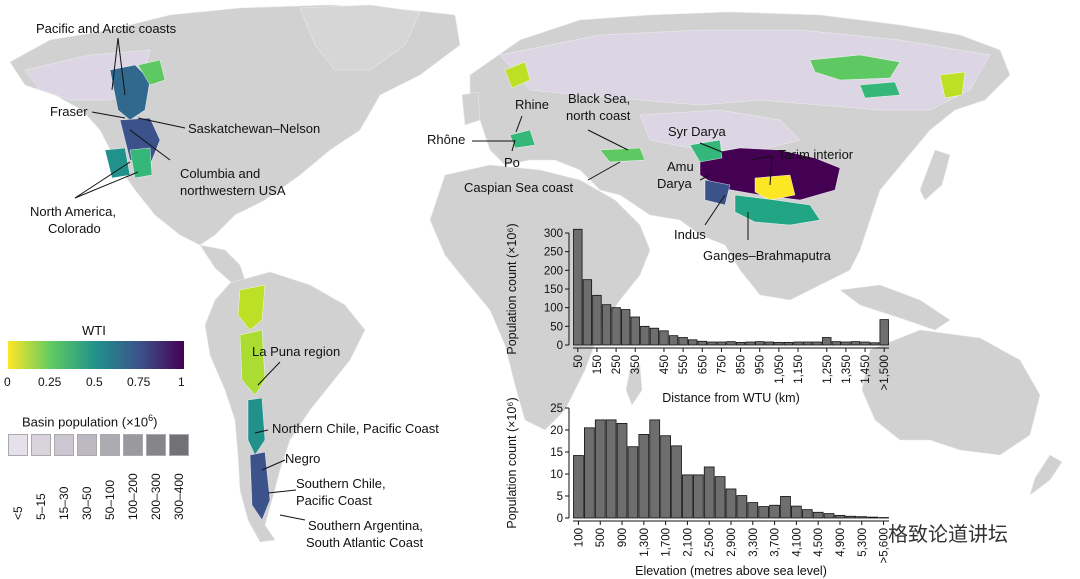 Image resolution: width=1080 pixels, height=579 pixels. Describe the element at coordinates (553, 253) in the screenshot. I see `y-tick-label: 250` at that location.